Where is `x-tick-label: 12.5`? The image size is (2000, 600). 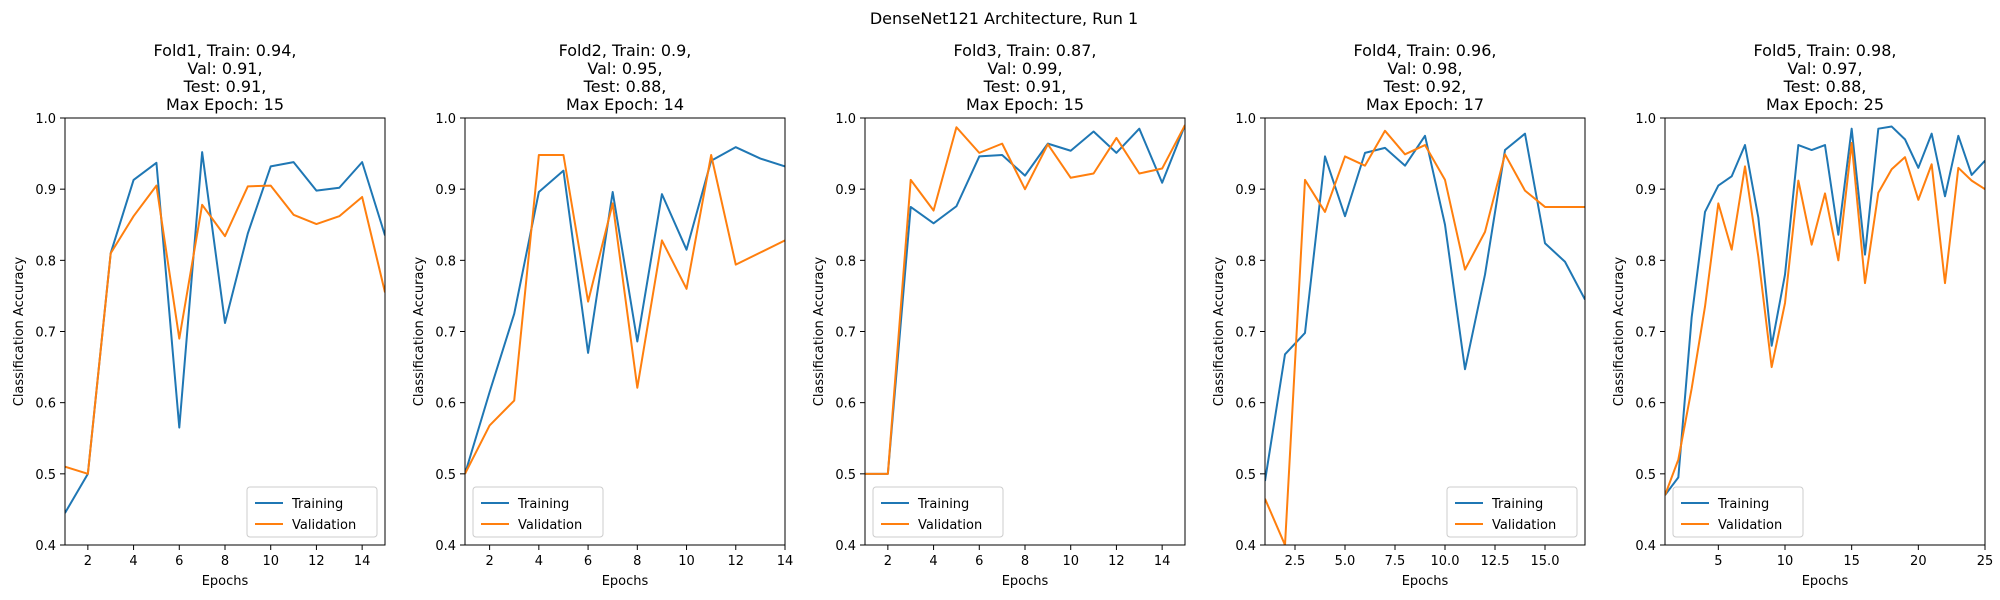 x-tick-label: 12.5 is located at coordinates (1495, 561).